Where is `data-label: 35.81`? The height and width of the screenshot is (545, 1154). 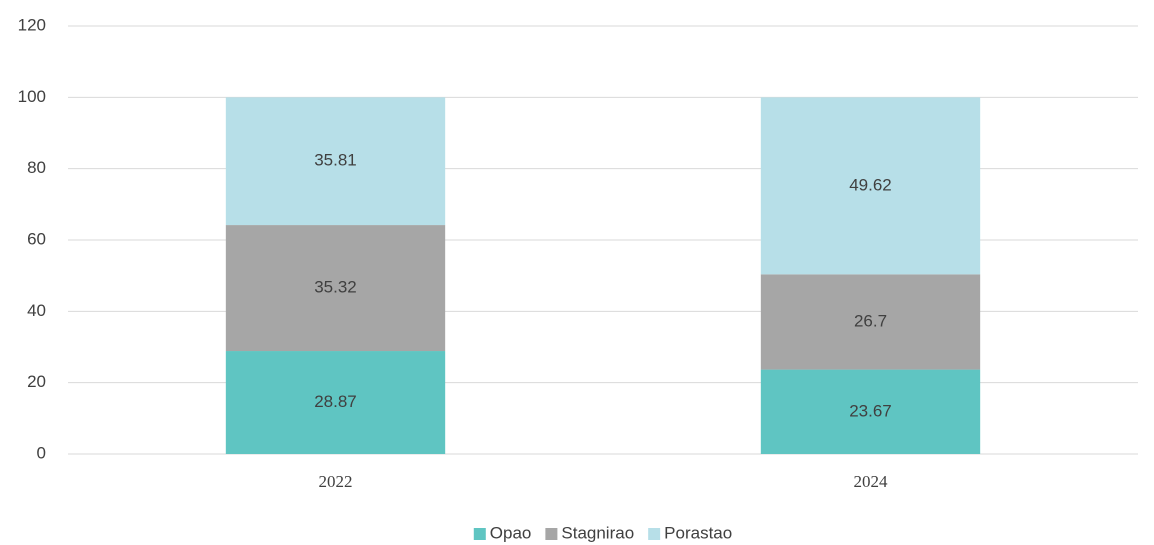
data-label: 35.81 is located at coordinates (335, 160).